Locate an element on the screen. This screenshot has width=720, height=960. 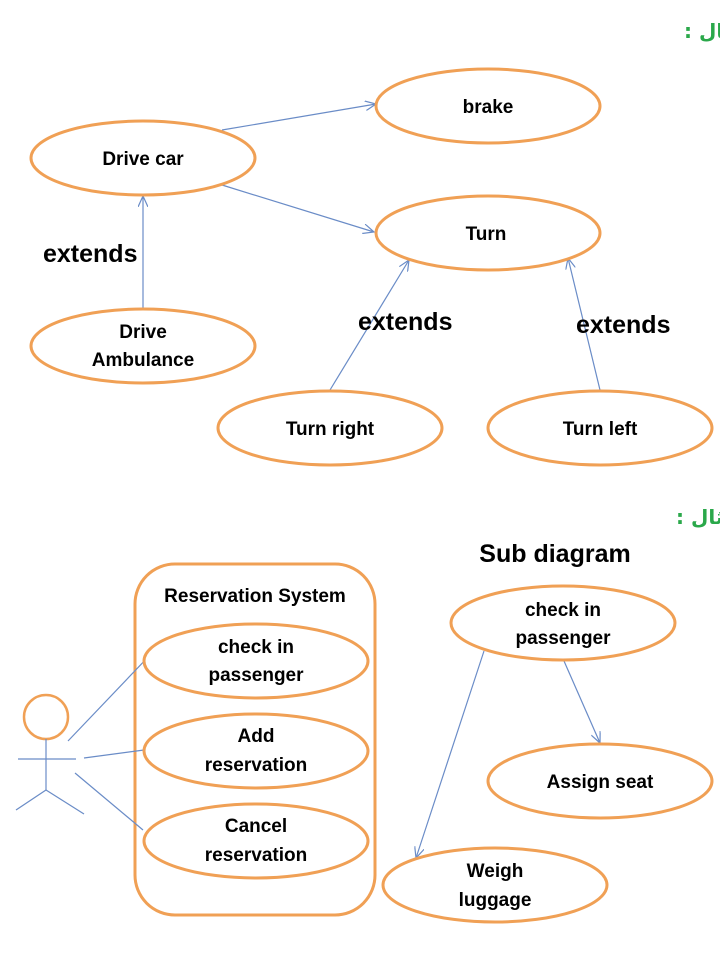
use-case-label-line2: Ambulance is located at coordinates (143, 360).